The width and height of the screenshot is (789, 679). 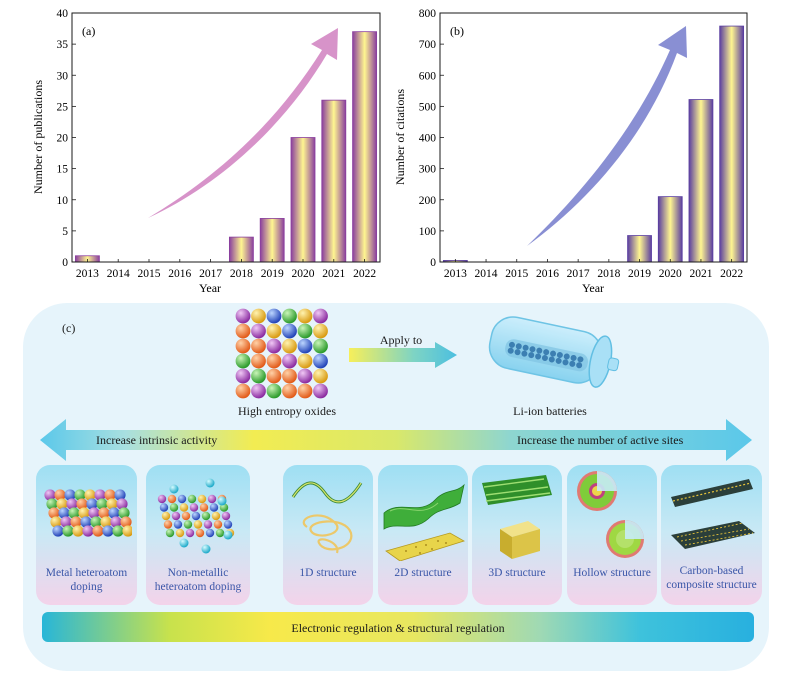 What do you see at coordinates (516, 274) in the screenshot?
I see `x-tick-label-2015: 2015` at bounding box center [516, 274].